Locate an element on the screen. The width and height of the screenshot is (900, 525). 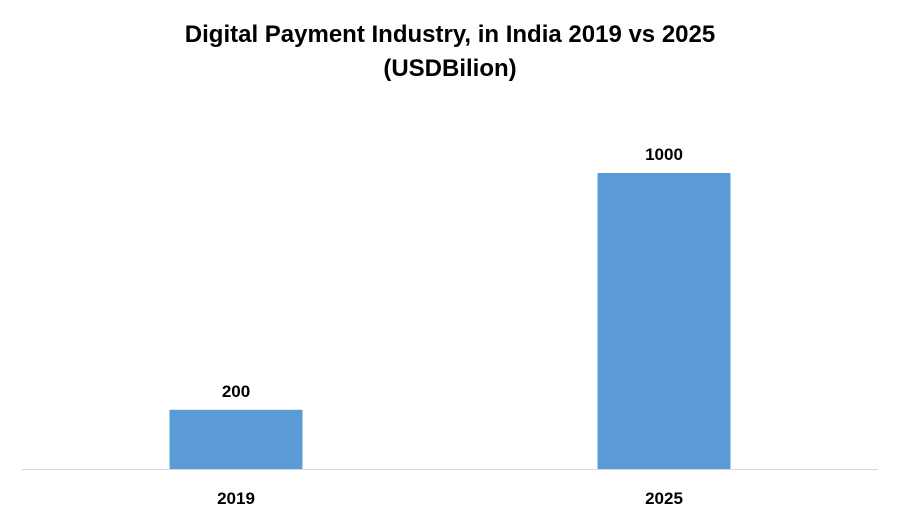
chart-subtitle: (USDBilion) is located at coordinates (450, 68).